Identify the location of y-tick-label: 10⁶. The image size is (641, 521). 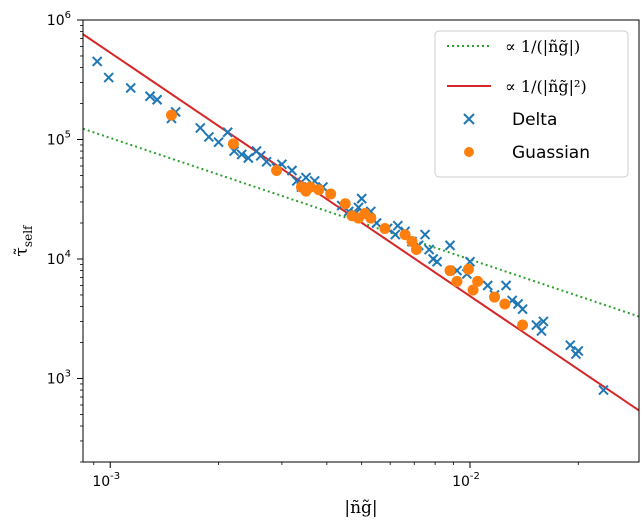
(59, 19).